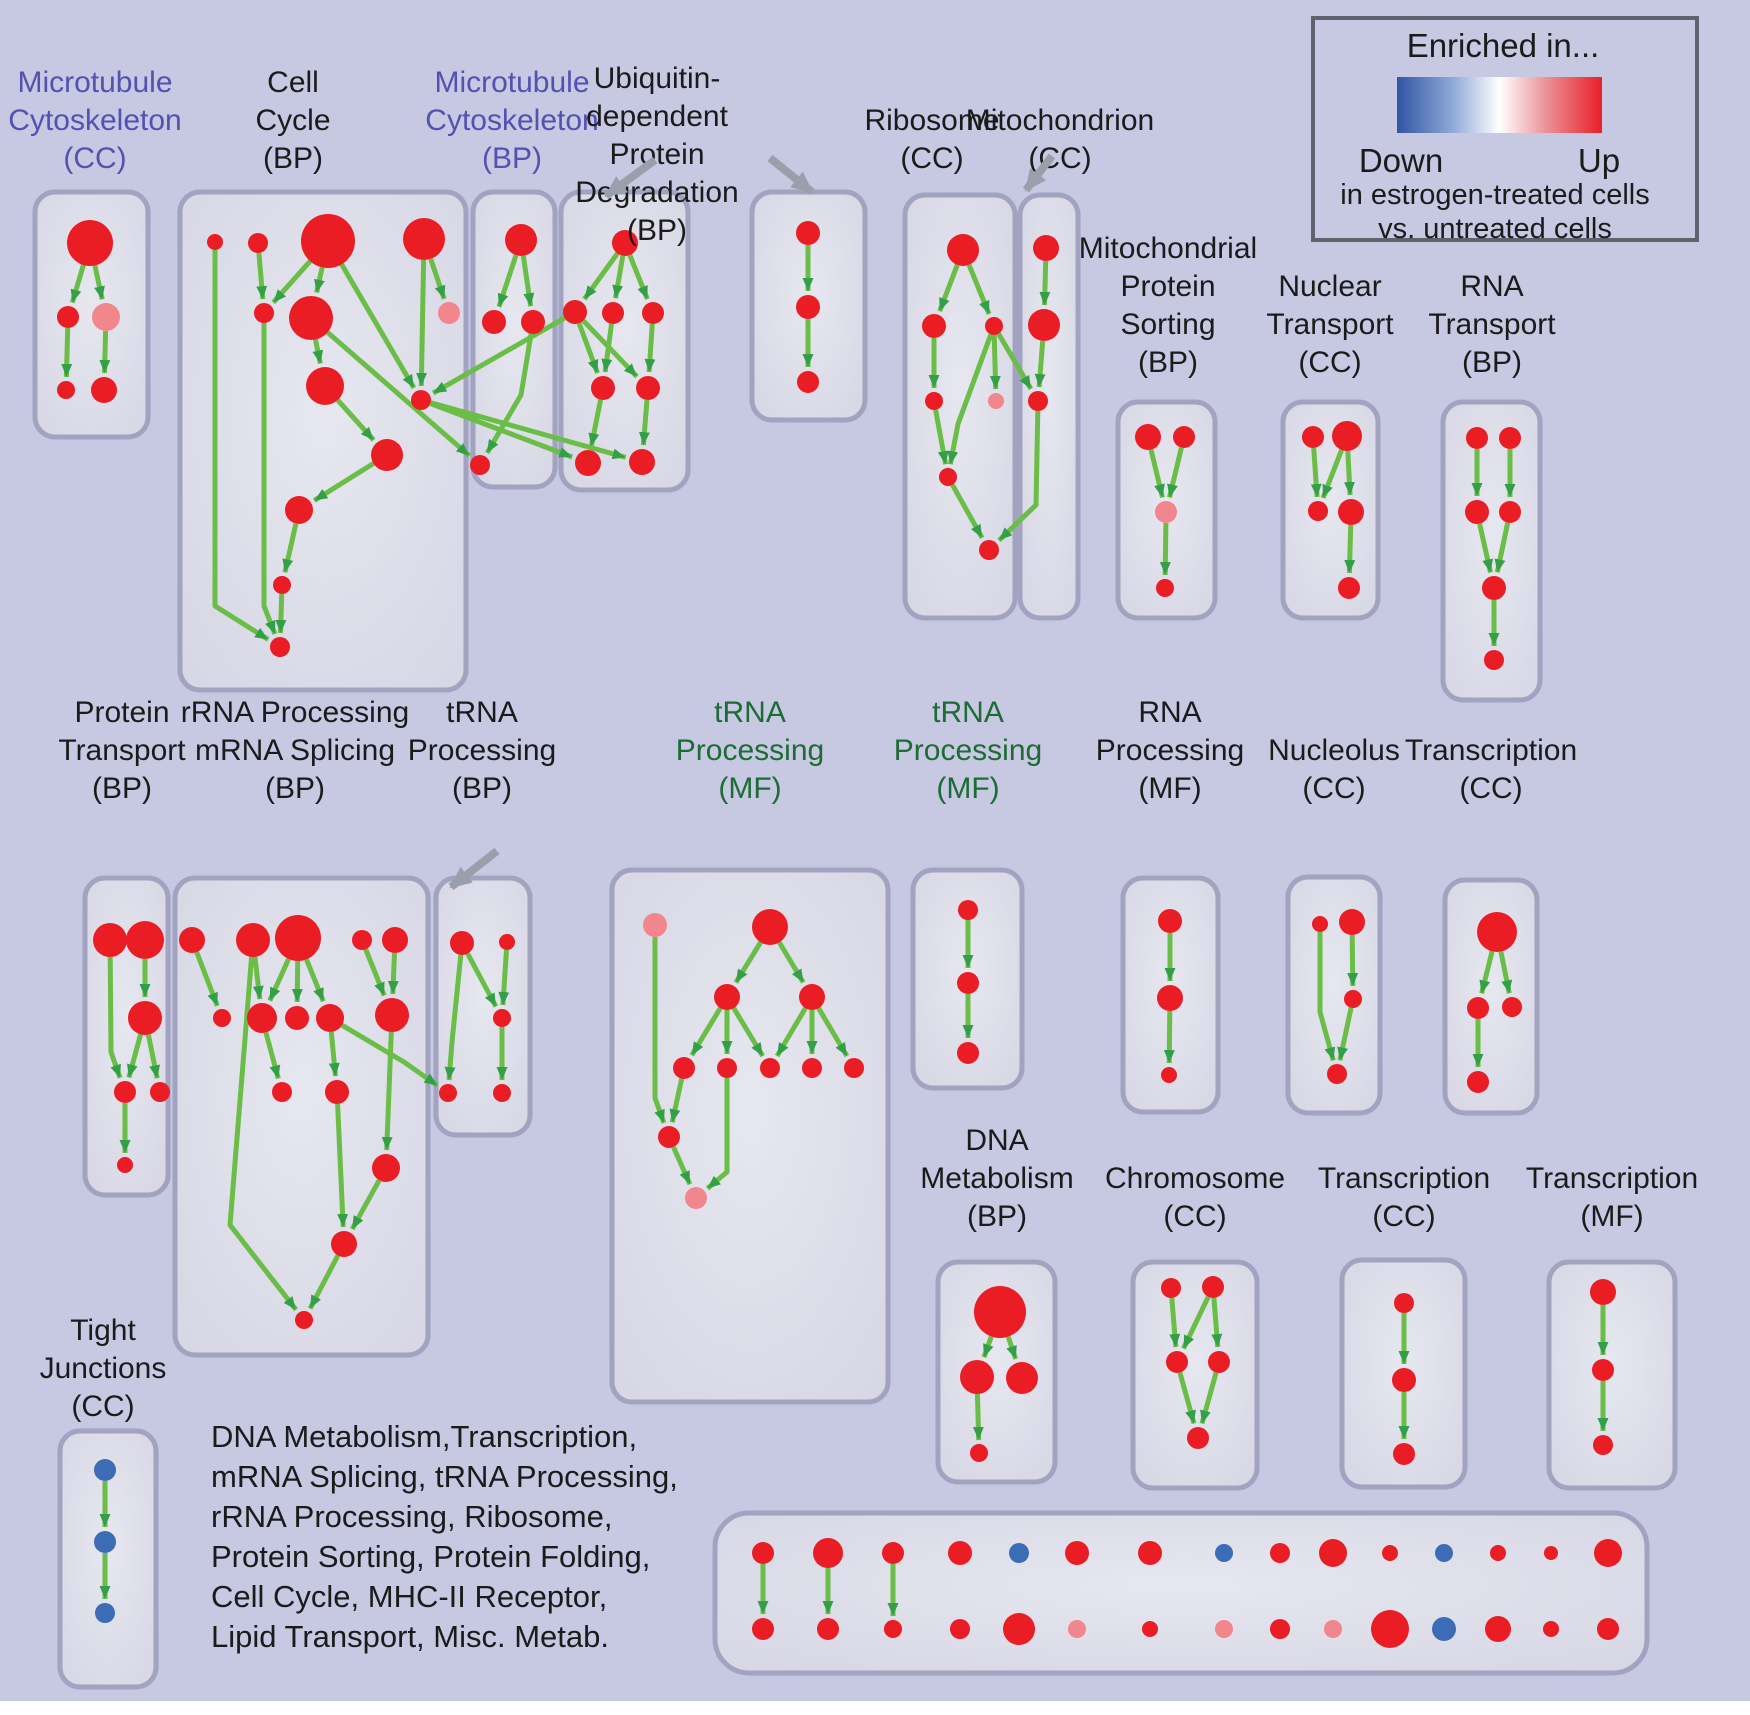 The image size is (1750, 1715). I want to click on go-term-node-nu-j3, so click(1353, 999).